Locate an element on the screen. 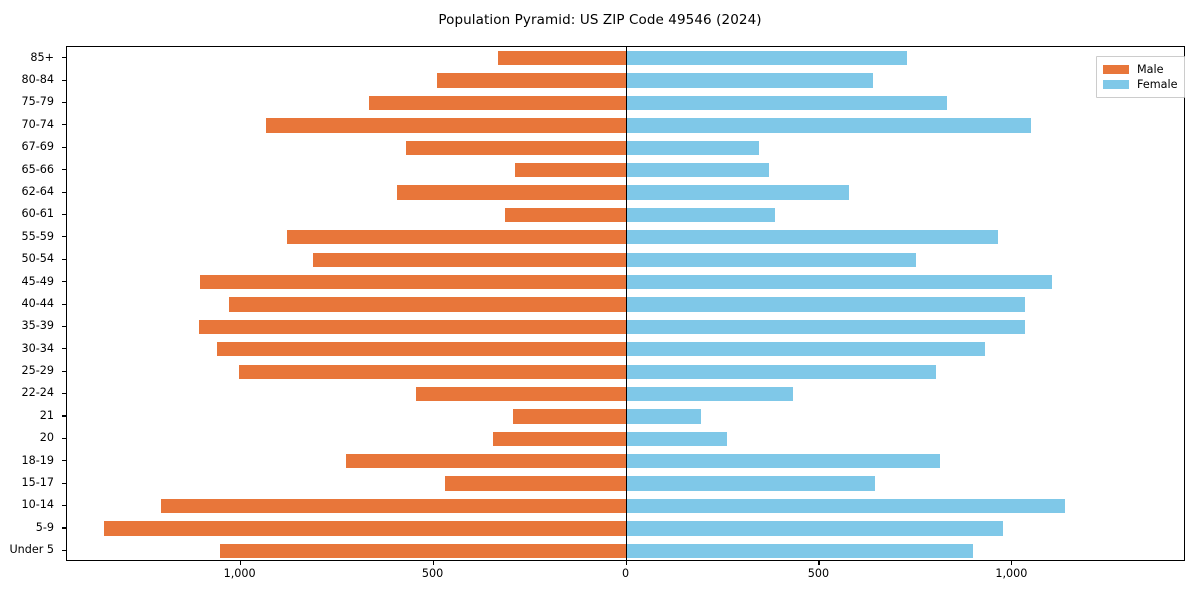 This screenshot has height=600, width=1200. y-tick-label-under-5: Under 5 is located at coordinates (31, 550).